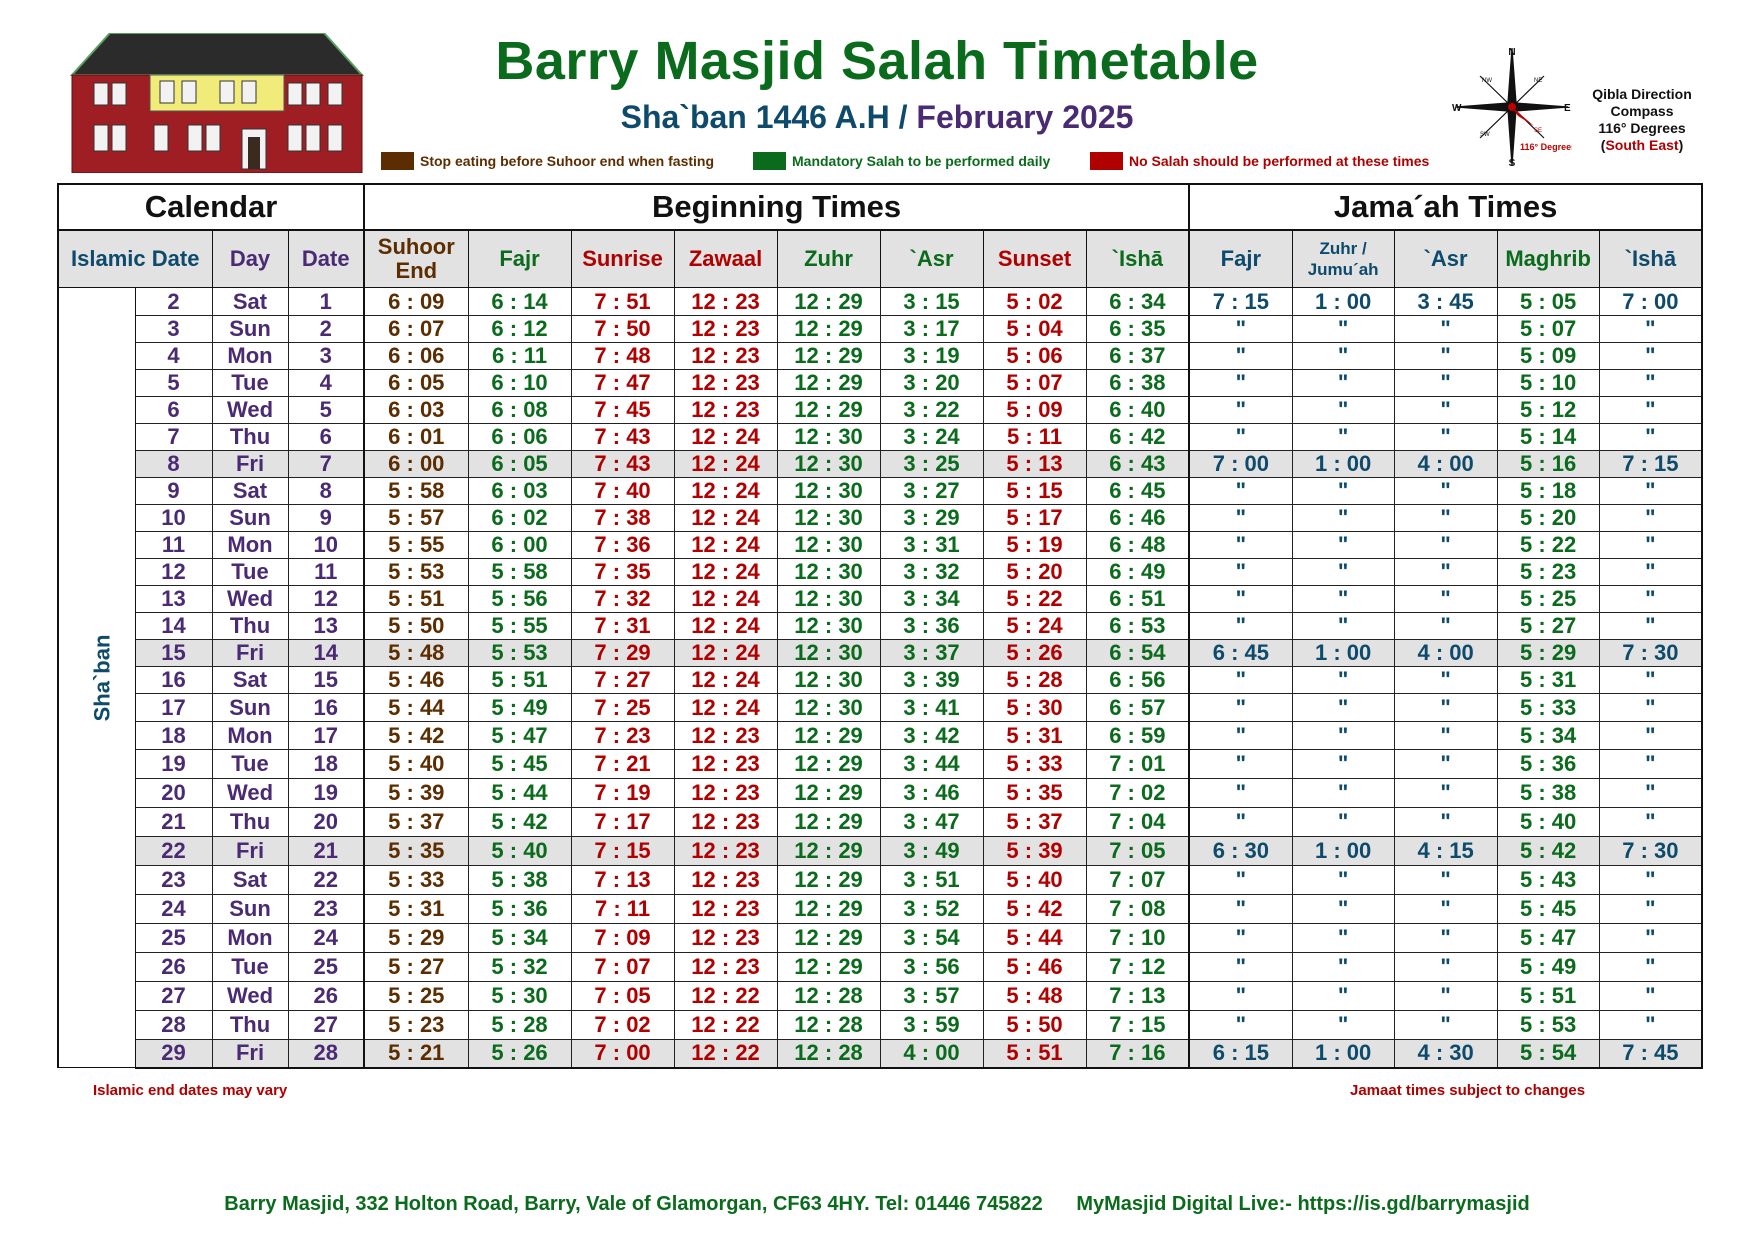 Image resolution: width=1754 pixels, height=1241 pixels. Describe the element at coordinates (519, 822) in the screenshot. I see `fajr-cell: 5 : 42` at that location.